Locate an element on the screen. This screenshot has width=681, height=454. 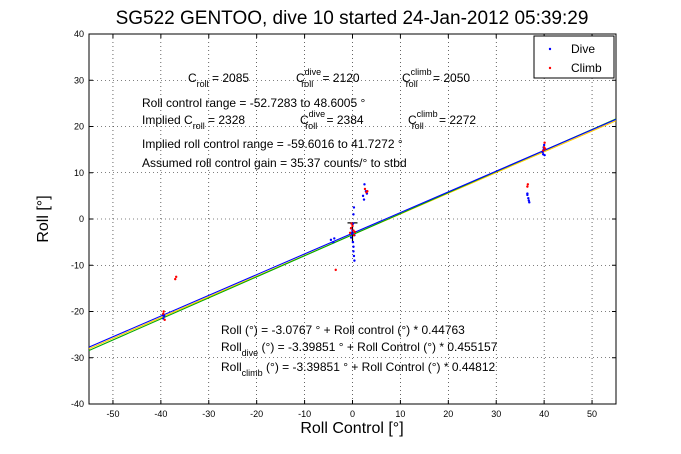
y-tick-label: -30 is located at coordinates (77, 358).